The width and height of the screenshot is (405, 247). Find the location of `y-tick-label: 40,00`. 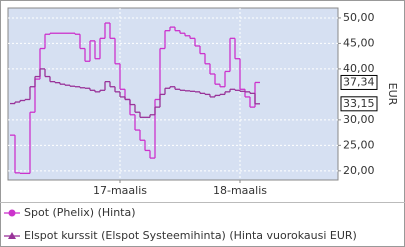

y-tick-label: 40,00 is located at coordinates (359, 68).